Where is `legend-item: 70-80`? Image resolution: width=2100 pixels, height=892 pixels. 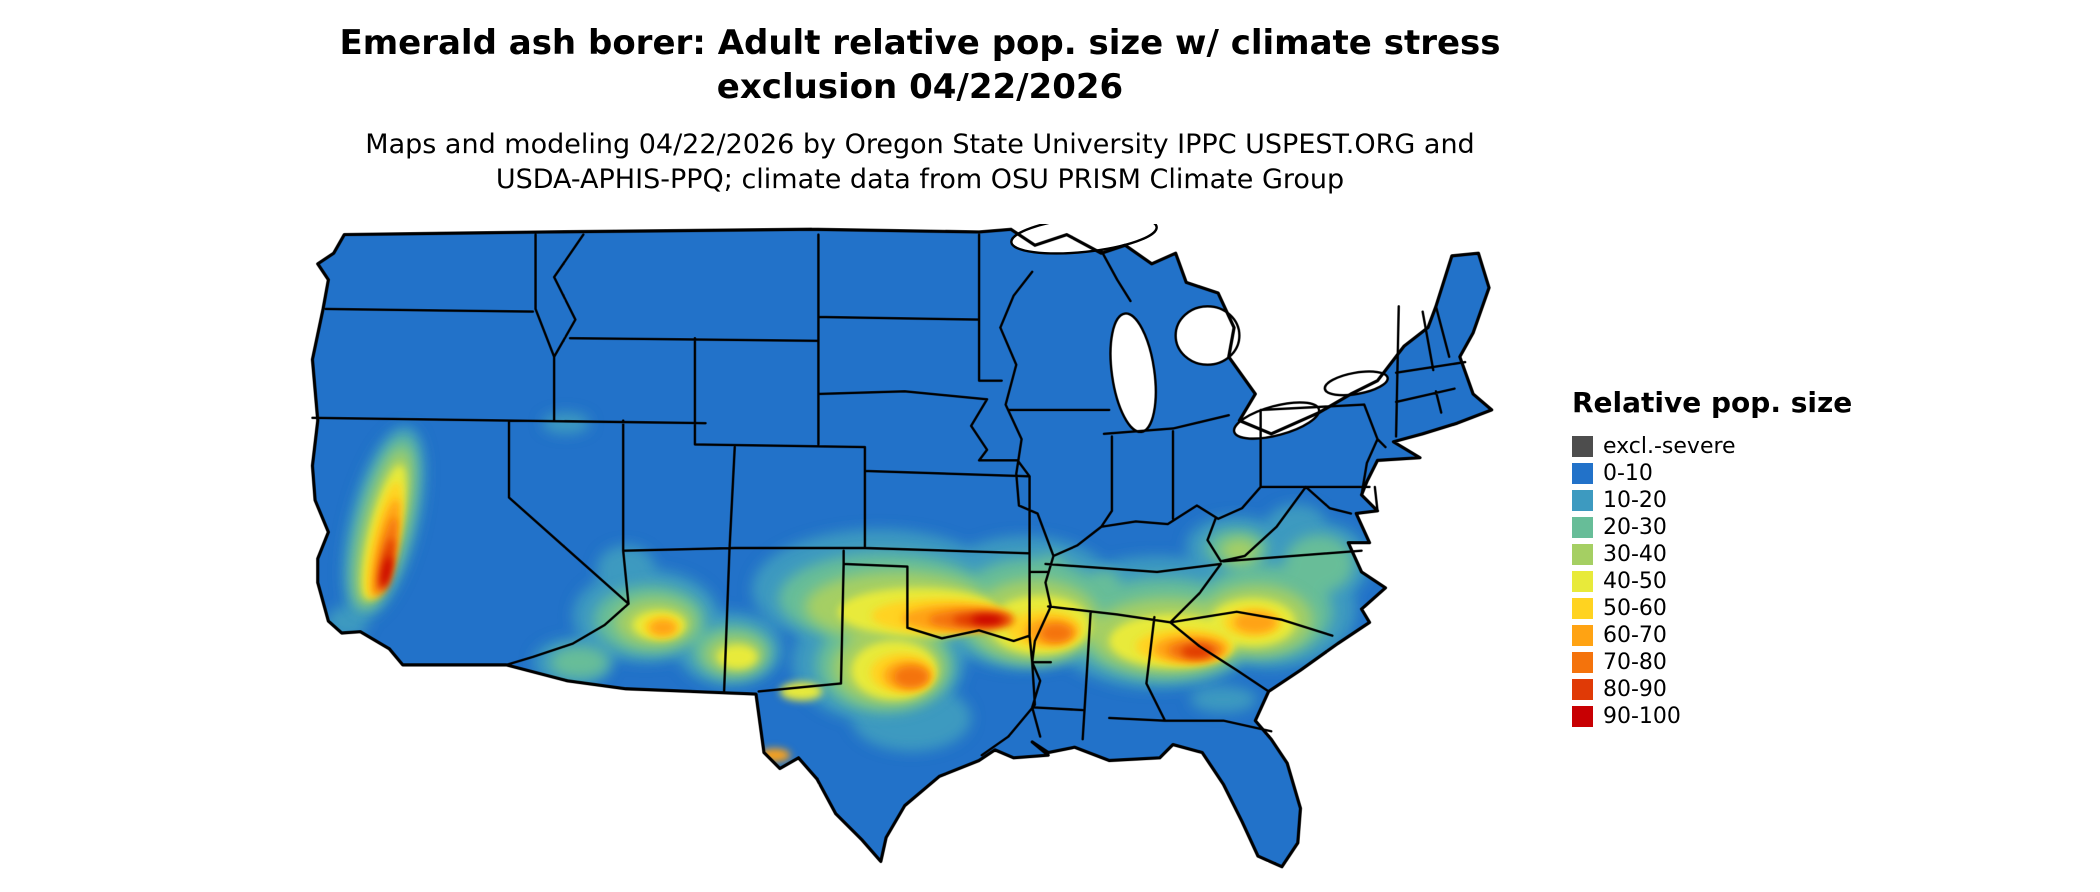
legend-item: 70-80 is located at coordinates (1712, 662).